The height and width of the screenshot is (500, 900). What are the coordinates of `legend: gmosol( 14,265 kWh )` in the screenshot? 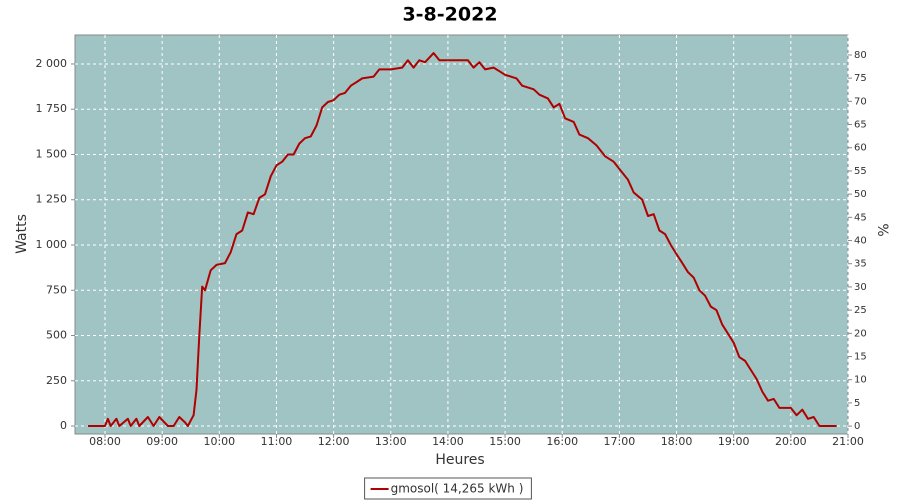 It's located at (448, 488).